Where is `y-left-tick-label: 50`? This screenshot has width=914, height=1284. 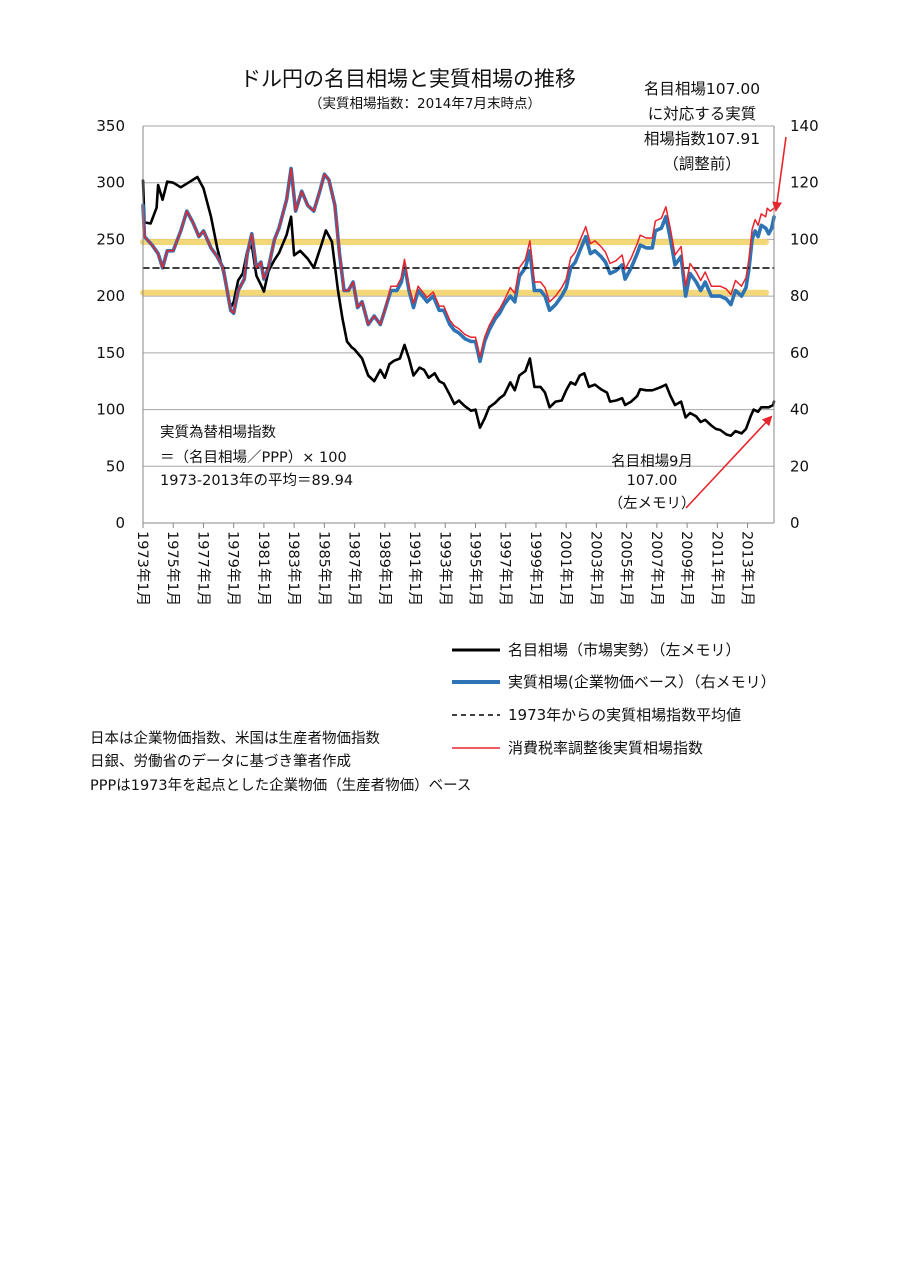 y-left-tick-label: 50 is located at coordinates (115, 466).